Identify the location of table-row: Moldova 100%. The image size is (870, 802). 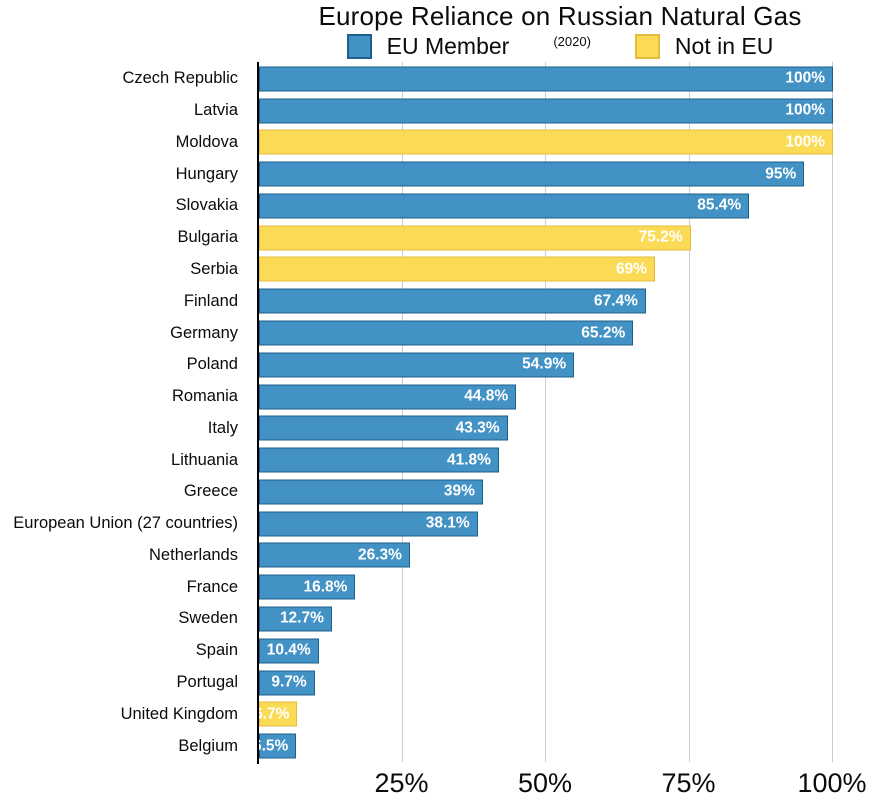
(435, 143).